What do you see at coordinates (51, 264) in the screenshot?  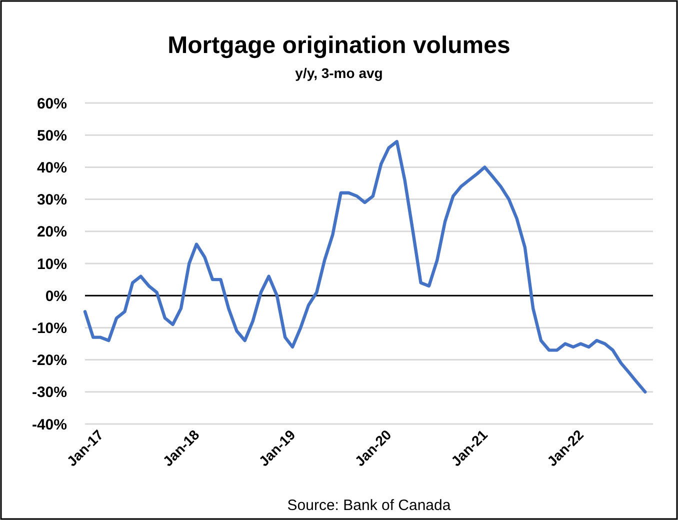 I see `y-tick-label: 10%` at bounding box center [51, 264].